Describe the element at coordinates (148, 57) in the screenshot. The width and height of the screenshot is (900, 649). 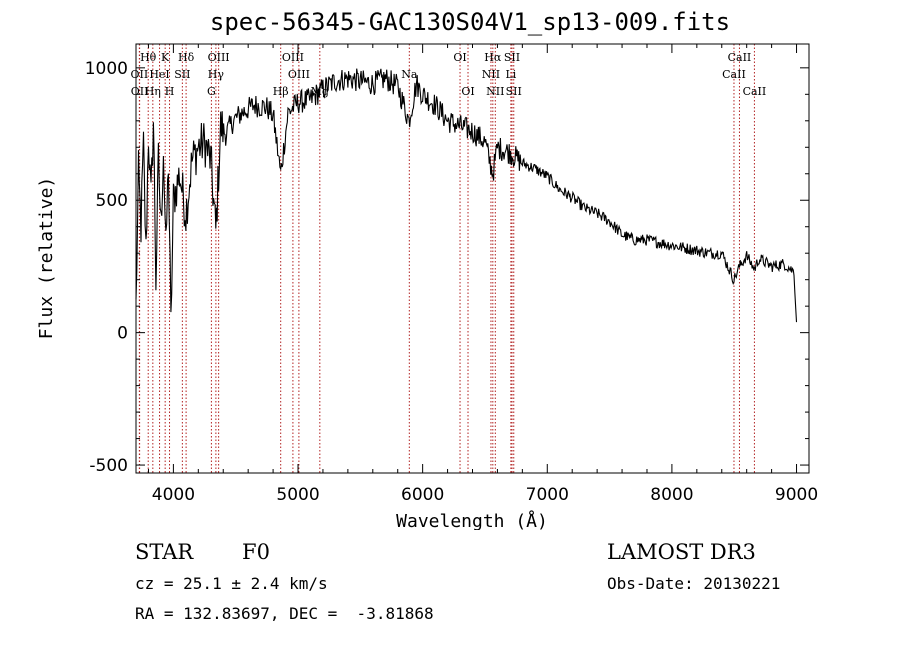
I see `line-label: Hθ` at that location.